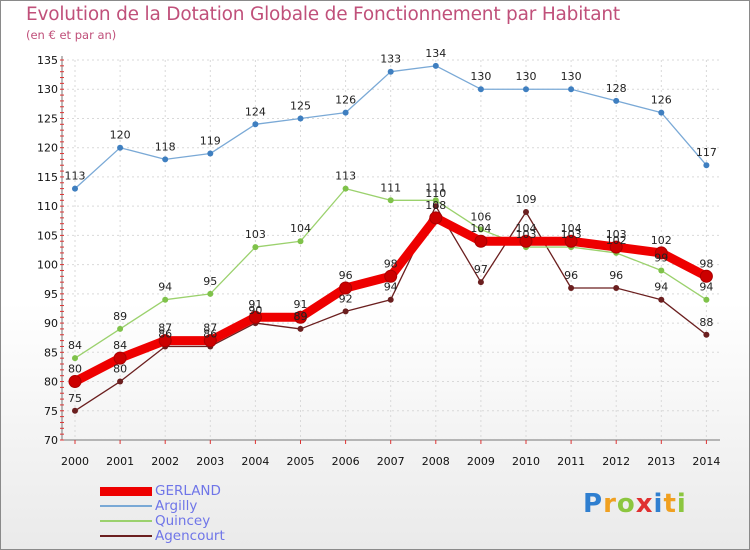 Image resolution: width=750 pixels, height=550 pixels. What do you see at coordinates (75, 176) in the screenshot?
I see `data-label-argilly: 113` at bounding box center [75, 176].